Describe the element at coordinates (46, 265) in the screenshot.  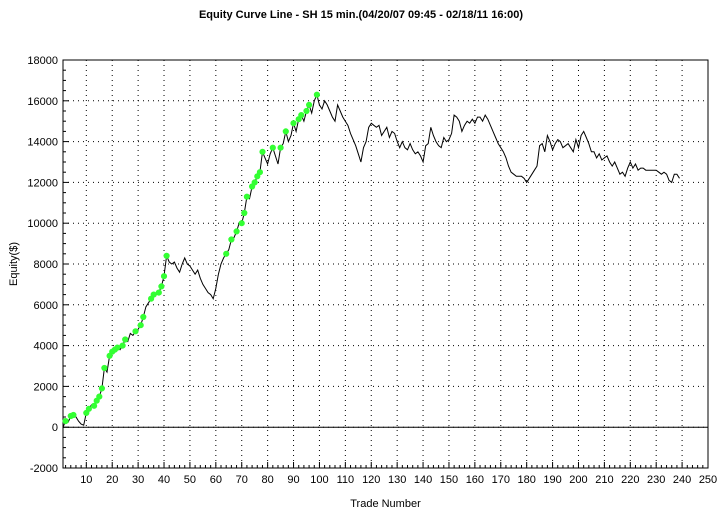
I see `y-tick-label: 8000` at that location.